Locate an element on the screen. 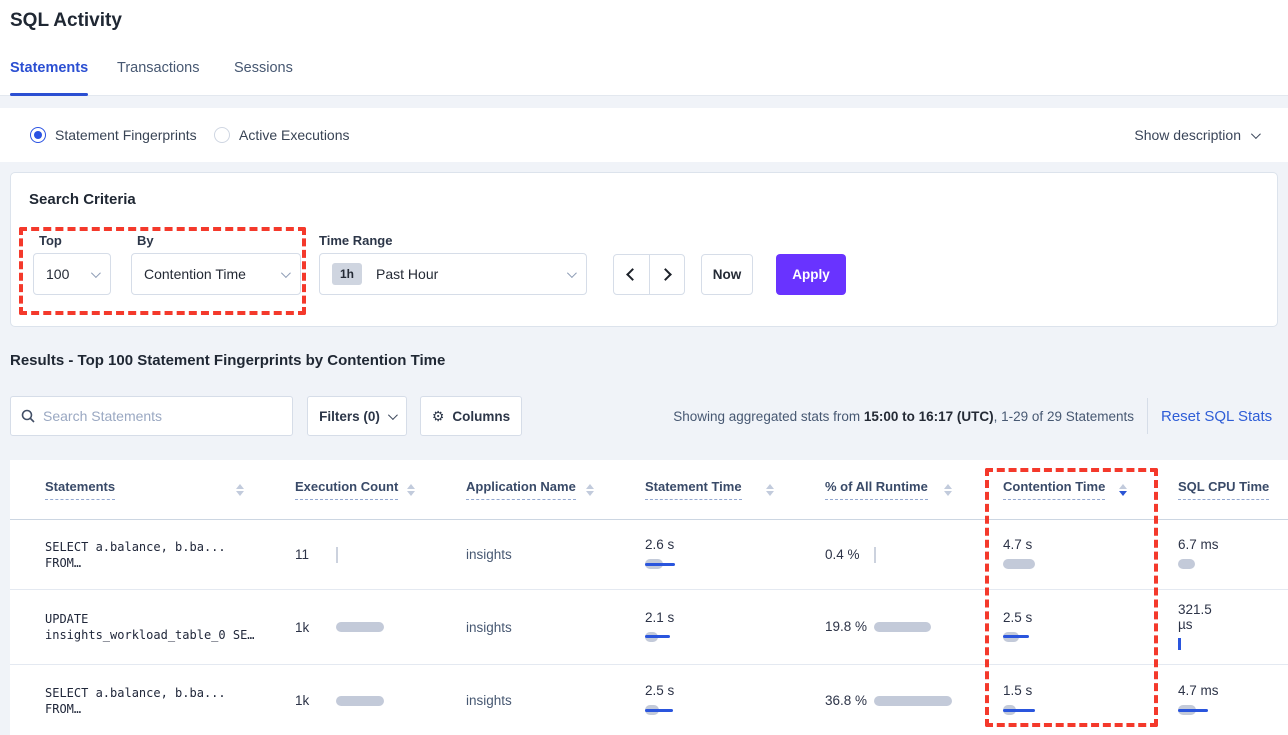 Image resolution: width=1288 pixels, height=735 pixels. statement-link: UPDATE is located at coordinates (67, 619).